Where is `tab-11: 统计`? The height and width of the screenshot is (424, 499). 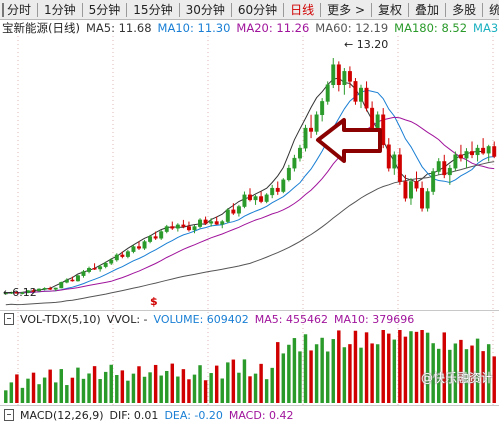
tab-11: 统计 is located at coordinates (494, 10).